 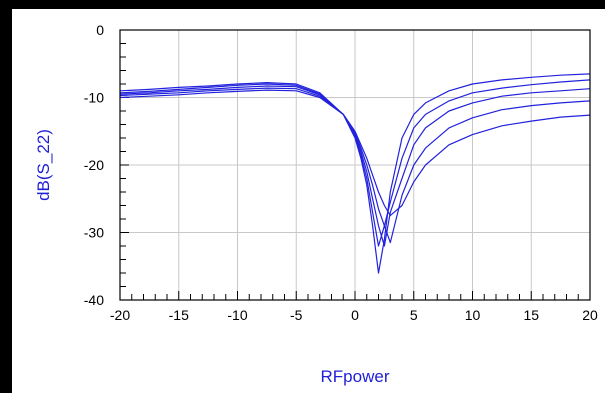 What do you see at coordinates (94, 233) in the screenshot?
I see `y-tick-label: -30` at bounding box center [94, 233].